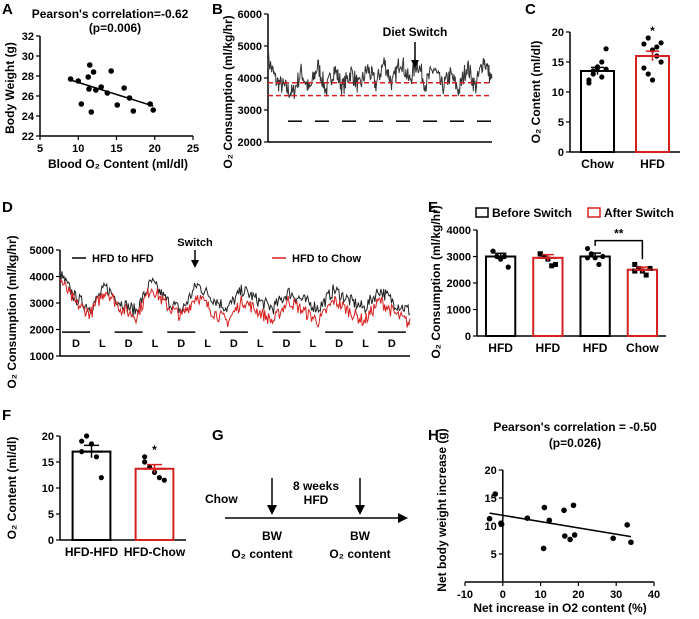 Image resolution: width=699 pixels, height=619 pixels. I want to click on y-tick-label: 10, so click(558, 93).